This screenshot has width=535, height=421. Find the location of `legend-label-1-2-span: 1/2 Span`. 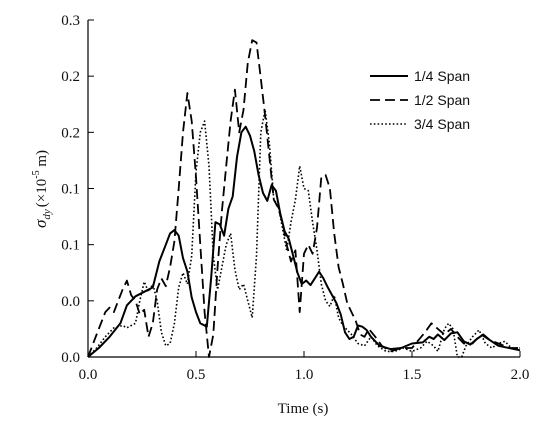

legend-label-1-2-span: 1/2 Span is located at coordinates (442, 100).